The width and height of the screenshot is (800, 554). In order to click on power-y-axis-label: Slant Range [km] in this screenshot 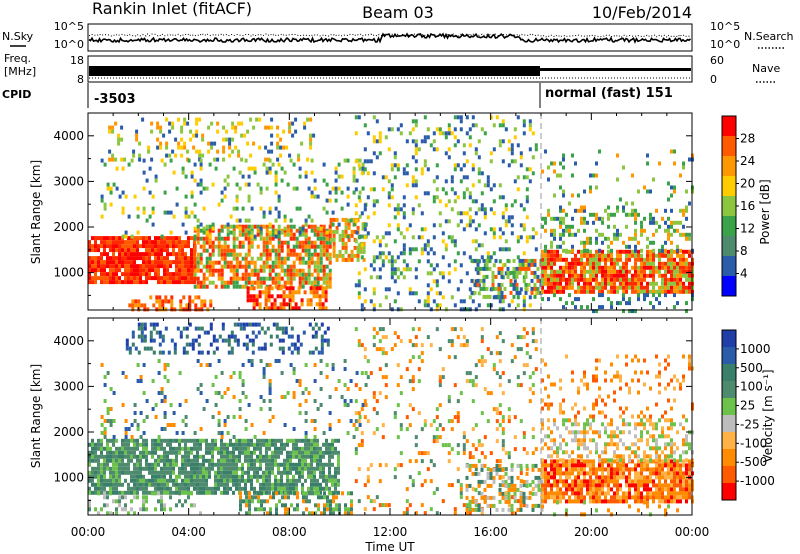, I will do `click(36, 212)`.